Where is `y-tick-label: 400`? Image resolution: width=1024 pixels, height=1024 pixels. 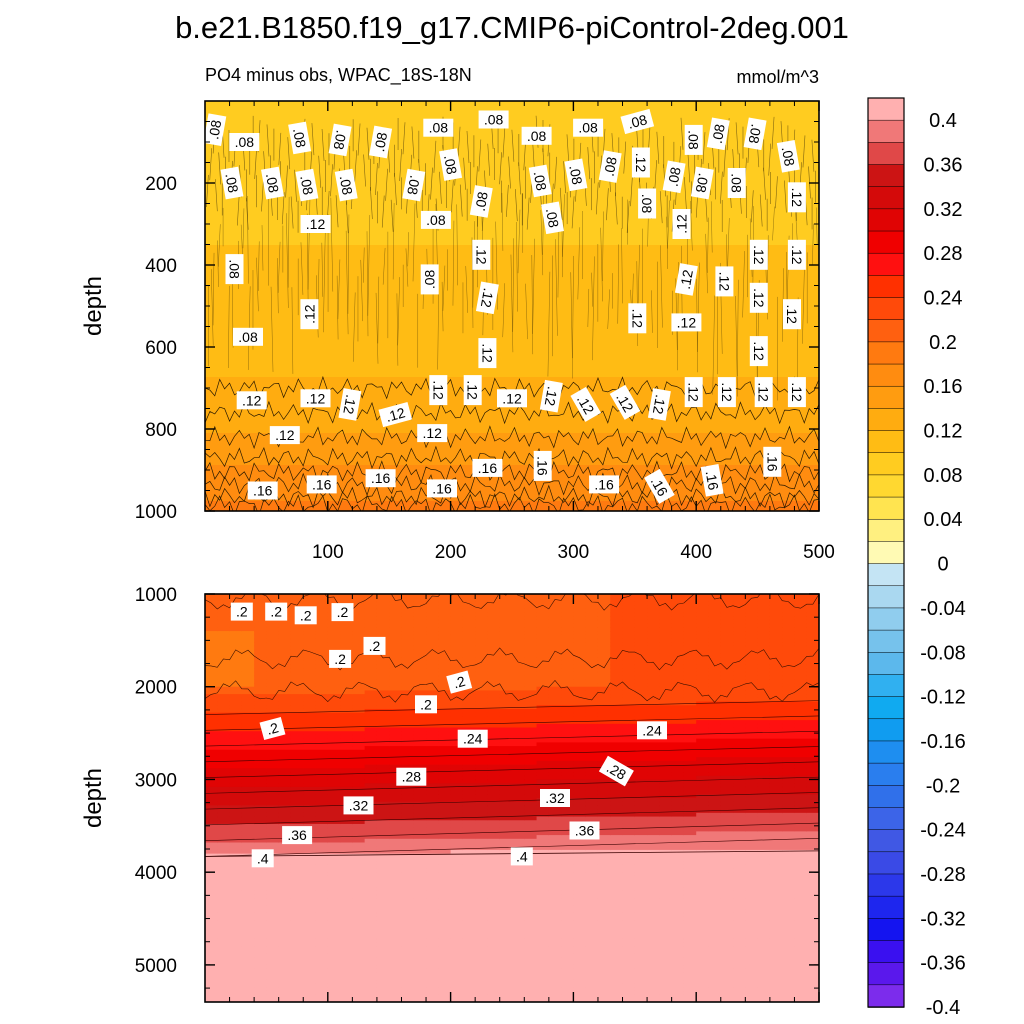
y-tick-label: 400 is located at coordinates (161, 266).